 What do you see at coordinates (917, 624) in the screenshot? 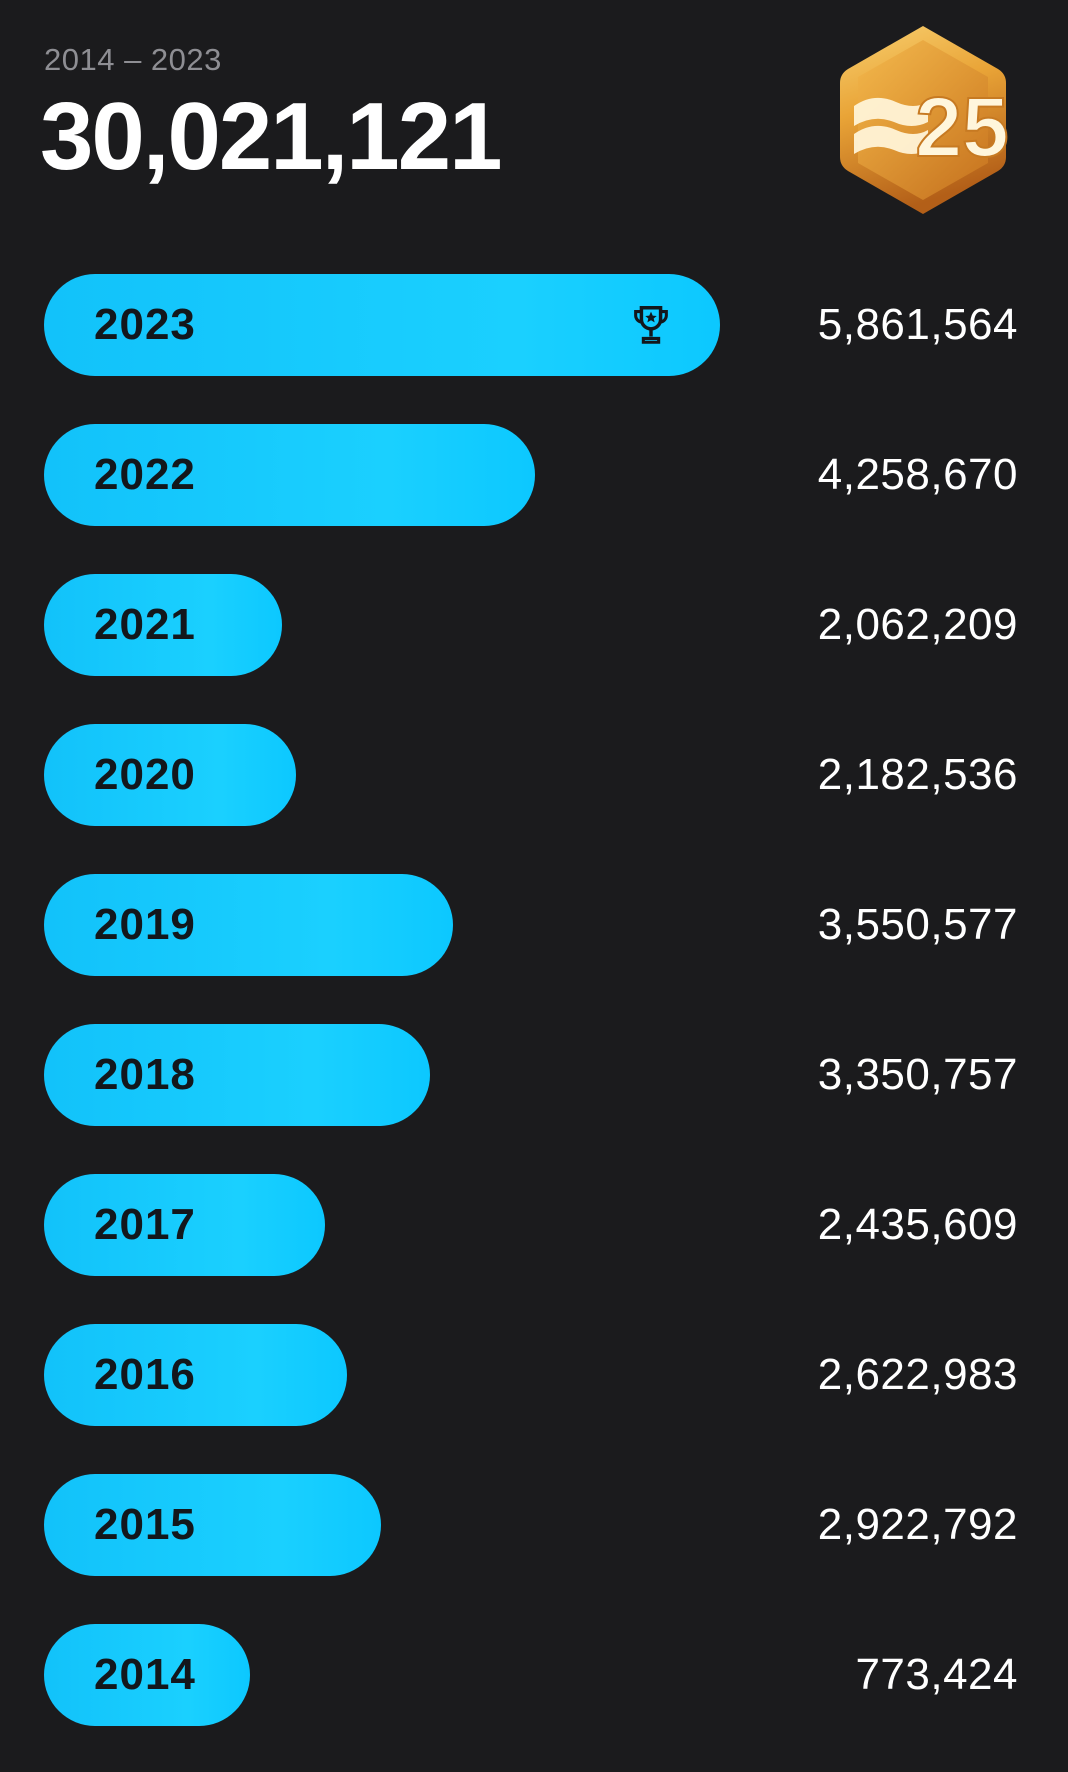
I see `value-label: 2,062,209` at bounding box center [917, 624].